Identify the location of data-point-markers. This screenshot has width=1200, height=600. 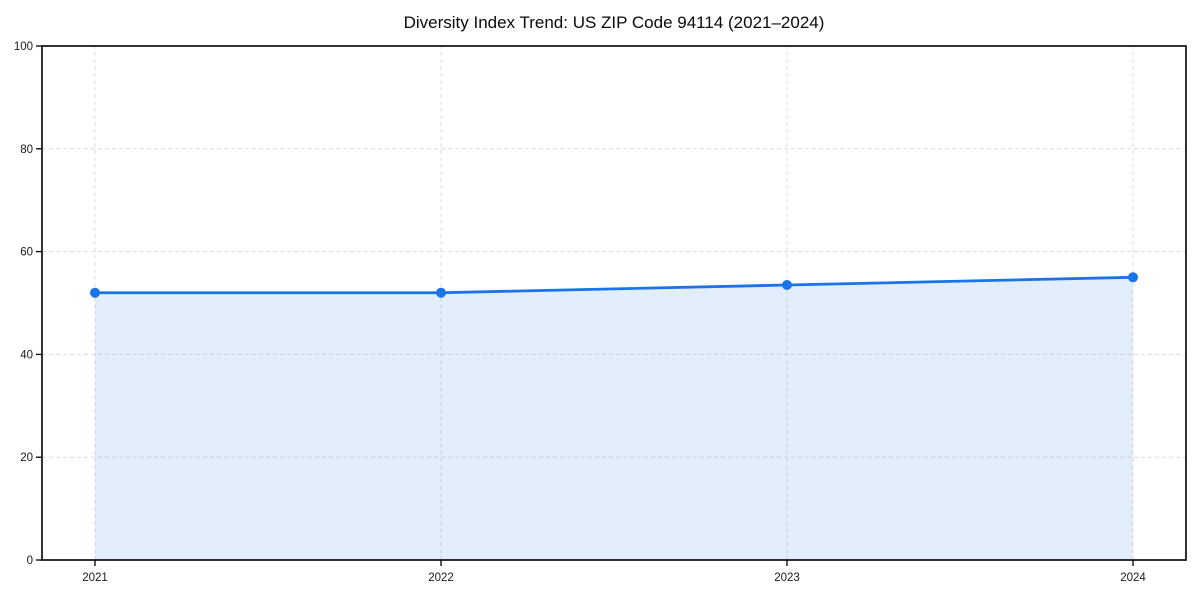
(614, 285).